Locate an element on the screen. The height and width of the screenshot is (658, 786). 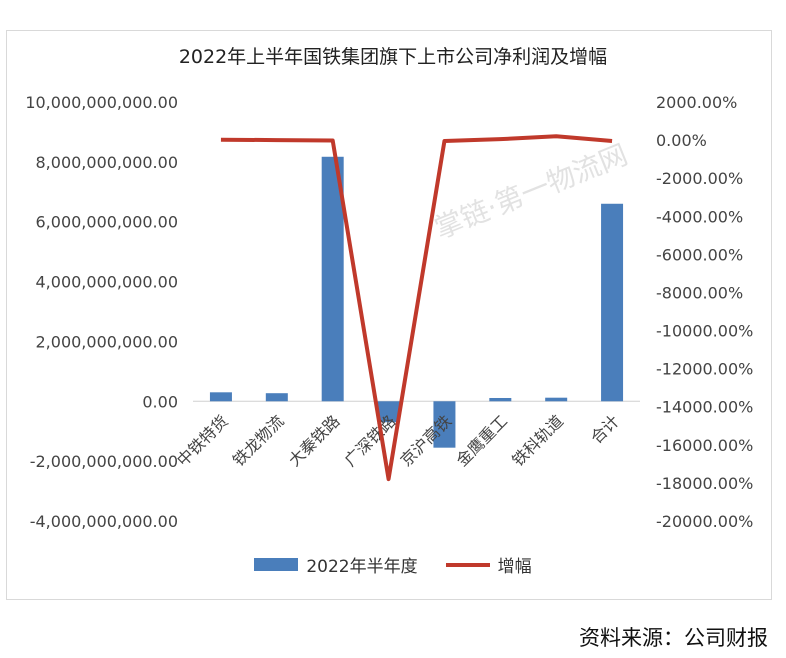
legend-label-bar: 2022年半年度 is located at coordinates (362, 567).